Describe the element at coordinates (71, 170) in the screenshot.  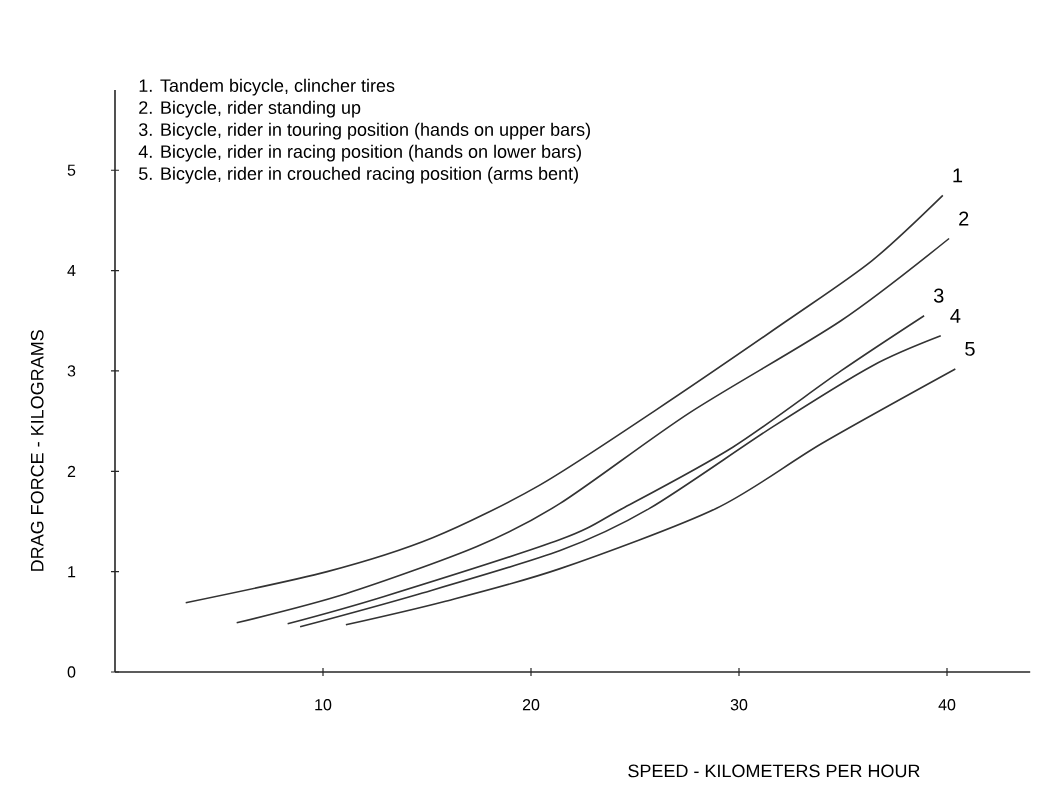
I see `y-tick-label: 5` at that location.